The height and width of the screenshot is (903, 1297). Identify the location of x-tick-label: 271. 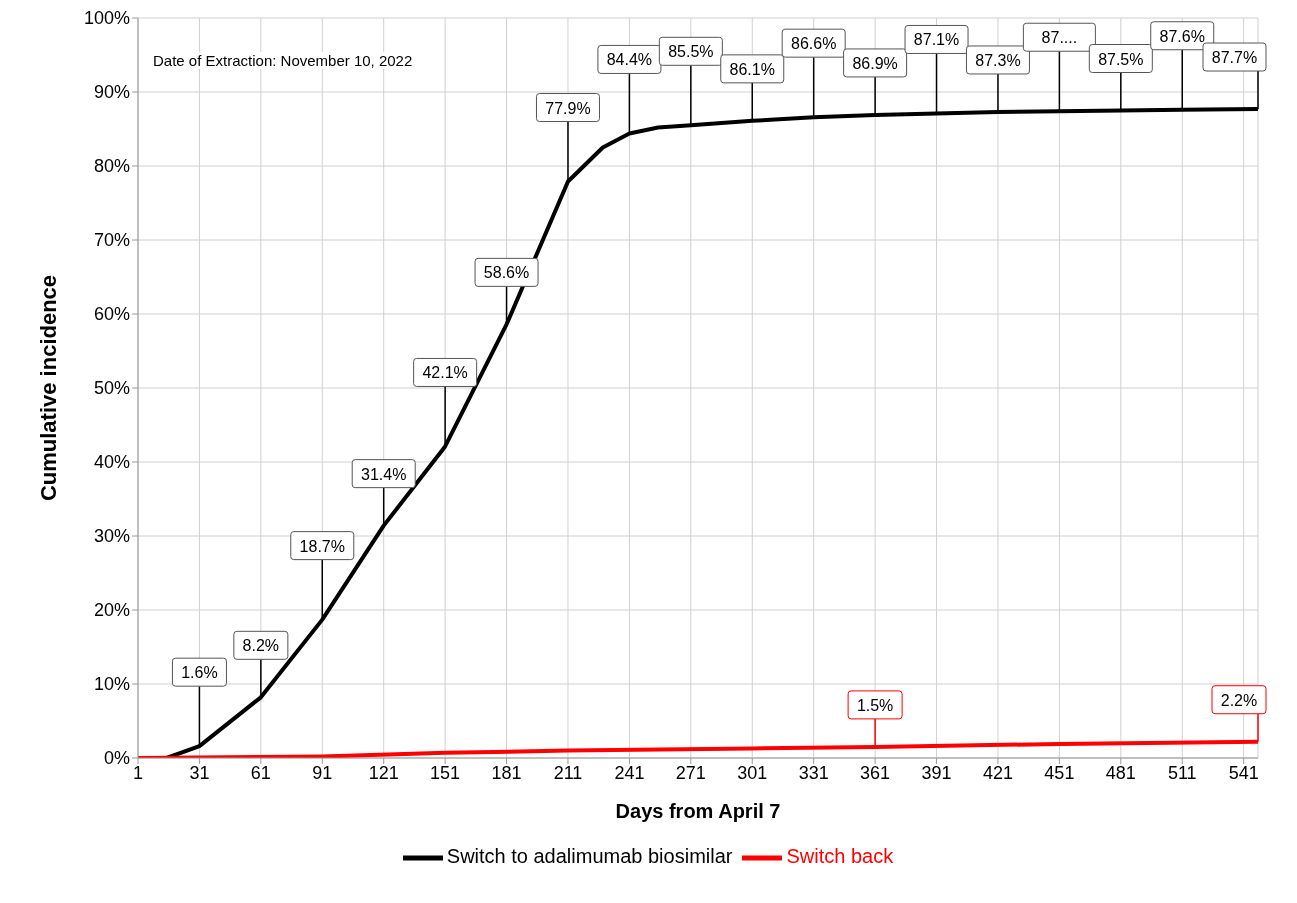
(690, 772).